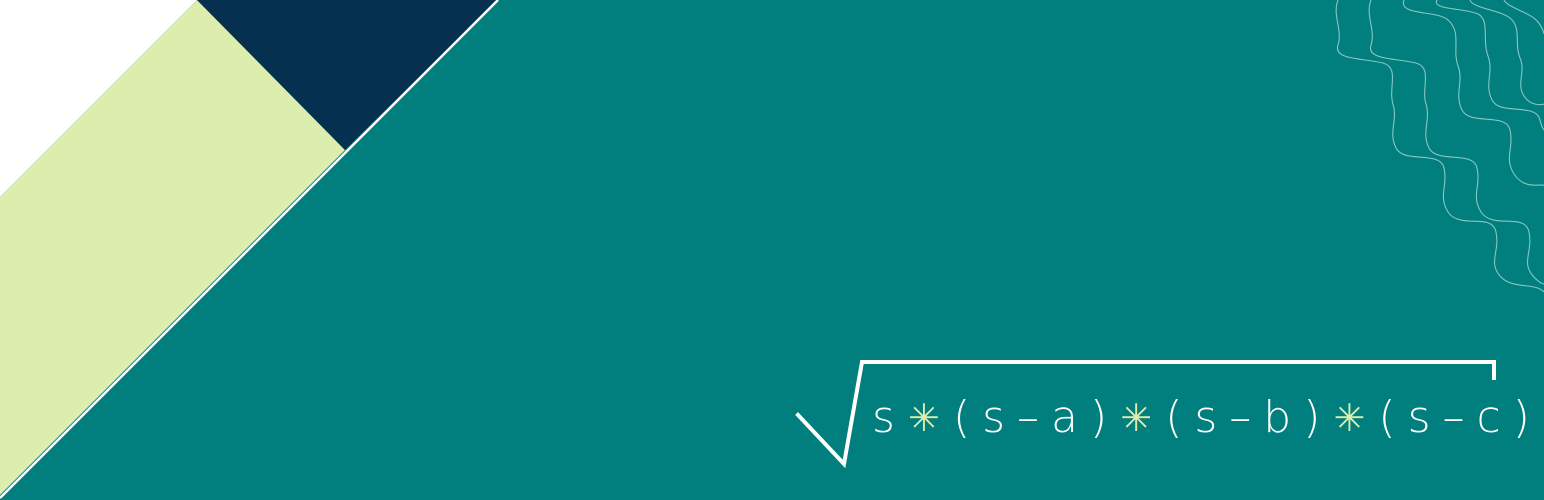 Image resolution: width=1544 pixels, height=500 pixels. I want to click on formula-variable: b, so click(1277, 417).